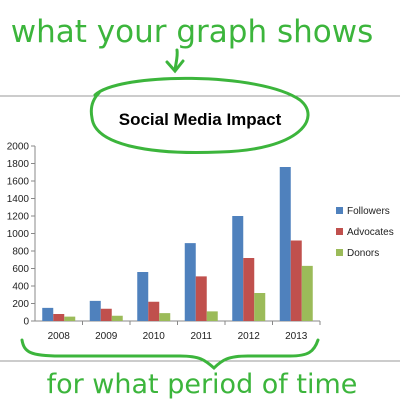  I want to click on bar-donors-2010, so click(165, 317).